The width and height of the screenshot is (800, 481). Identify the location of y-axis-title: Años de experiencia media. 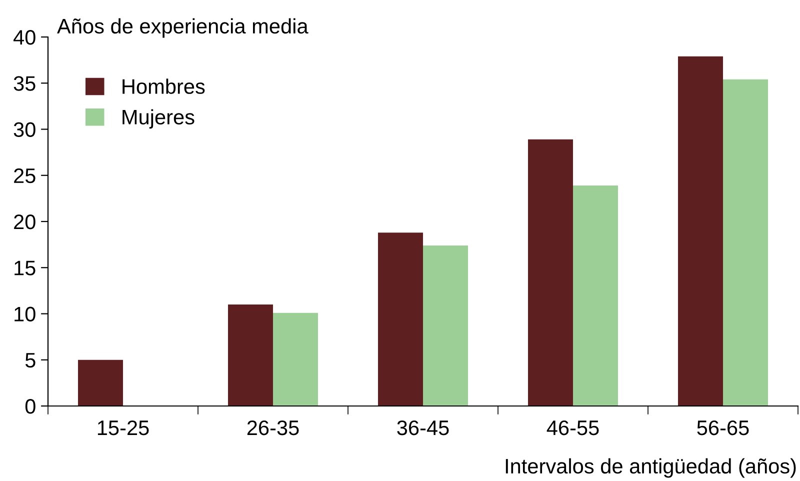
(182, 28).